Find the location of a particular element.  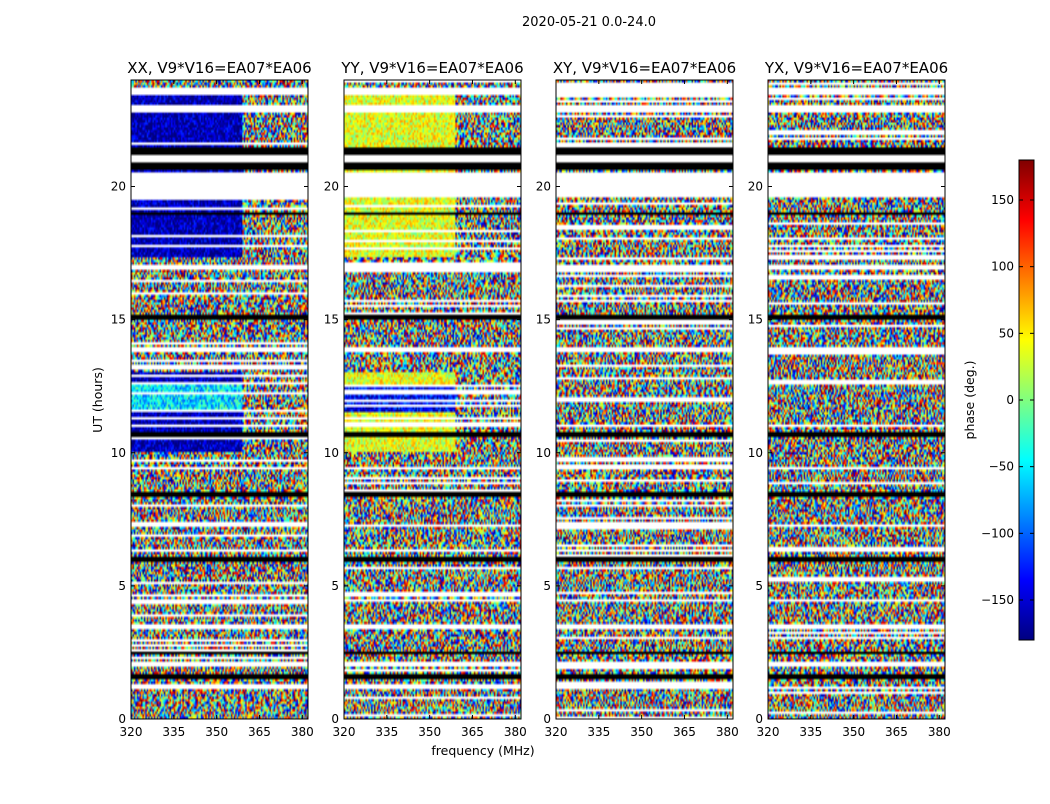

heatmap-xx is located at coordinates (219, 399).